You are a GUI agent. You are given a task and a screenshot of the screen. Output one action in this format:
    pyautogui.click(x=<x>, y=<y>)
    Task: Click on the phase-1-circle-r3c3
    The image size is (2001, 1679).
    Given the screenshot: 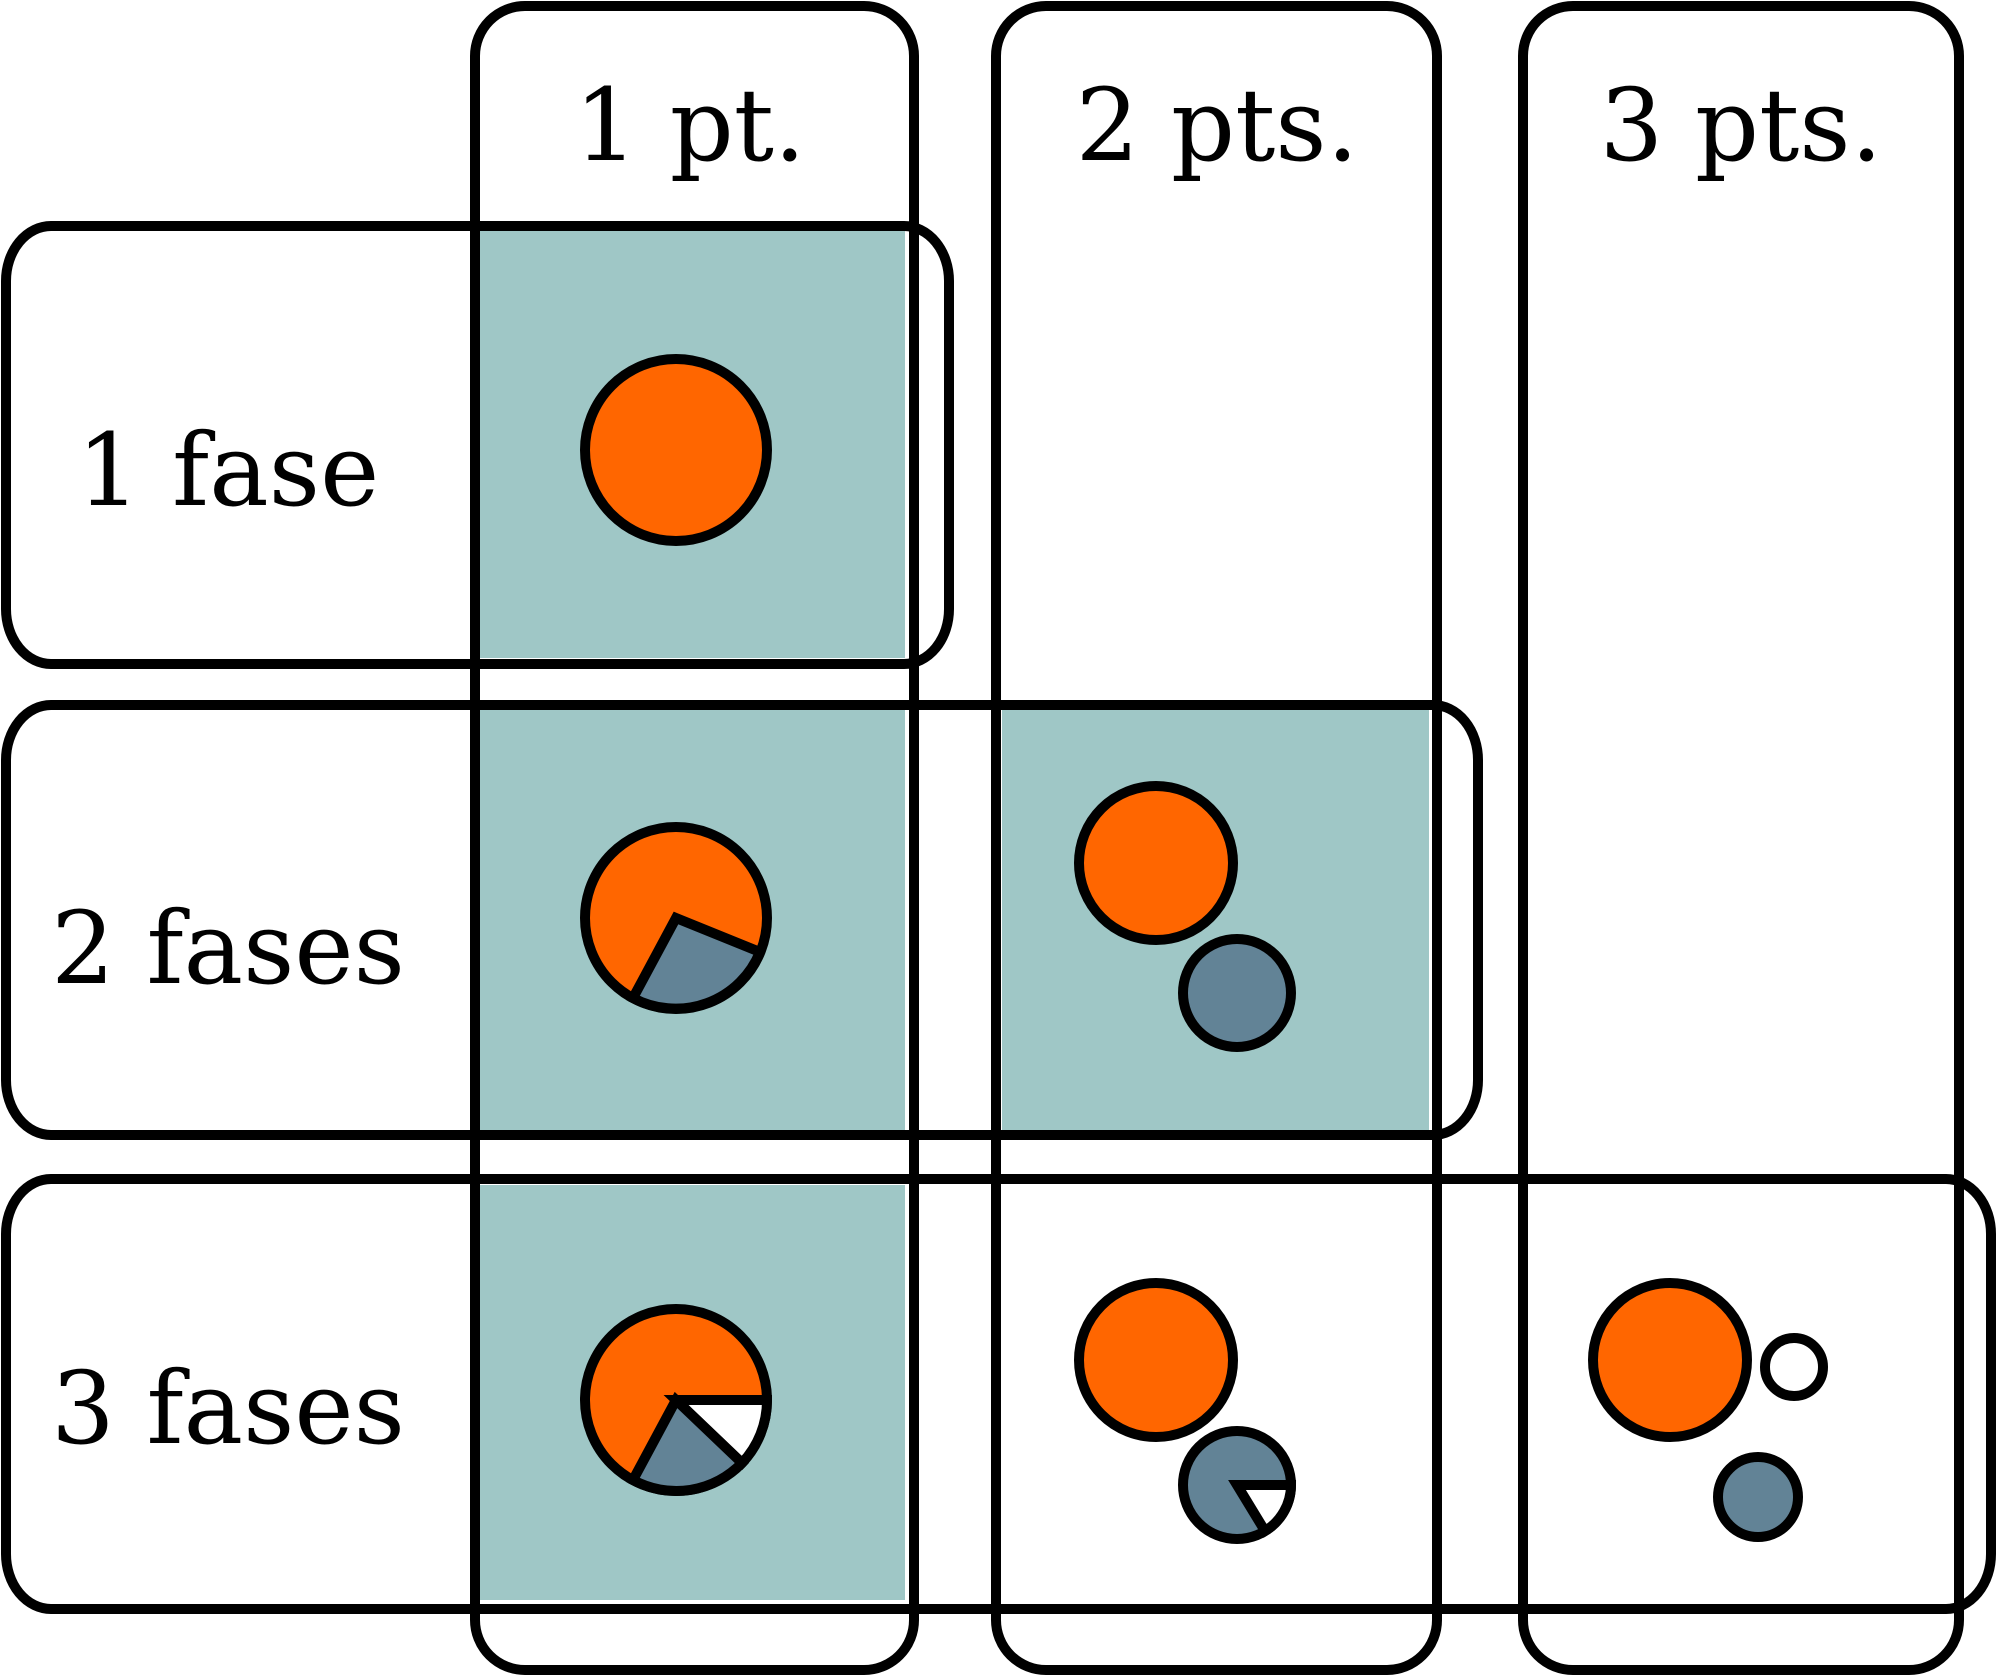 What is the action you would take?
    pyautogui.click(x=1670, y=1360)
    